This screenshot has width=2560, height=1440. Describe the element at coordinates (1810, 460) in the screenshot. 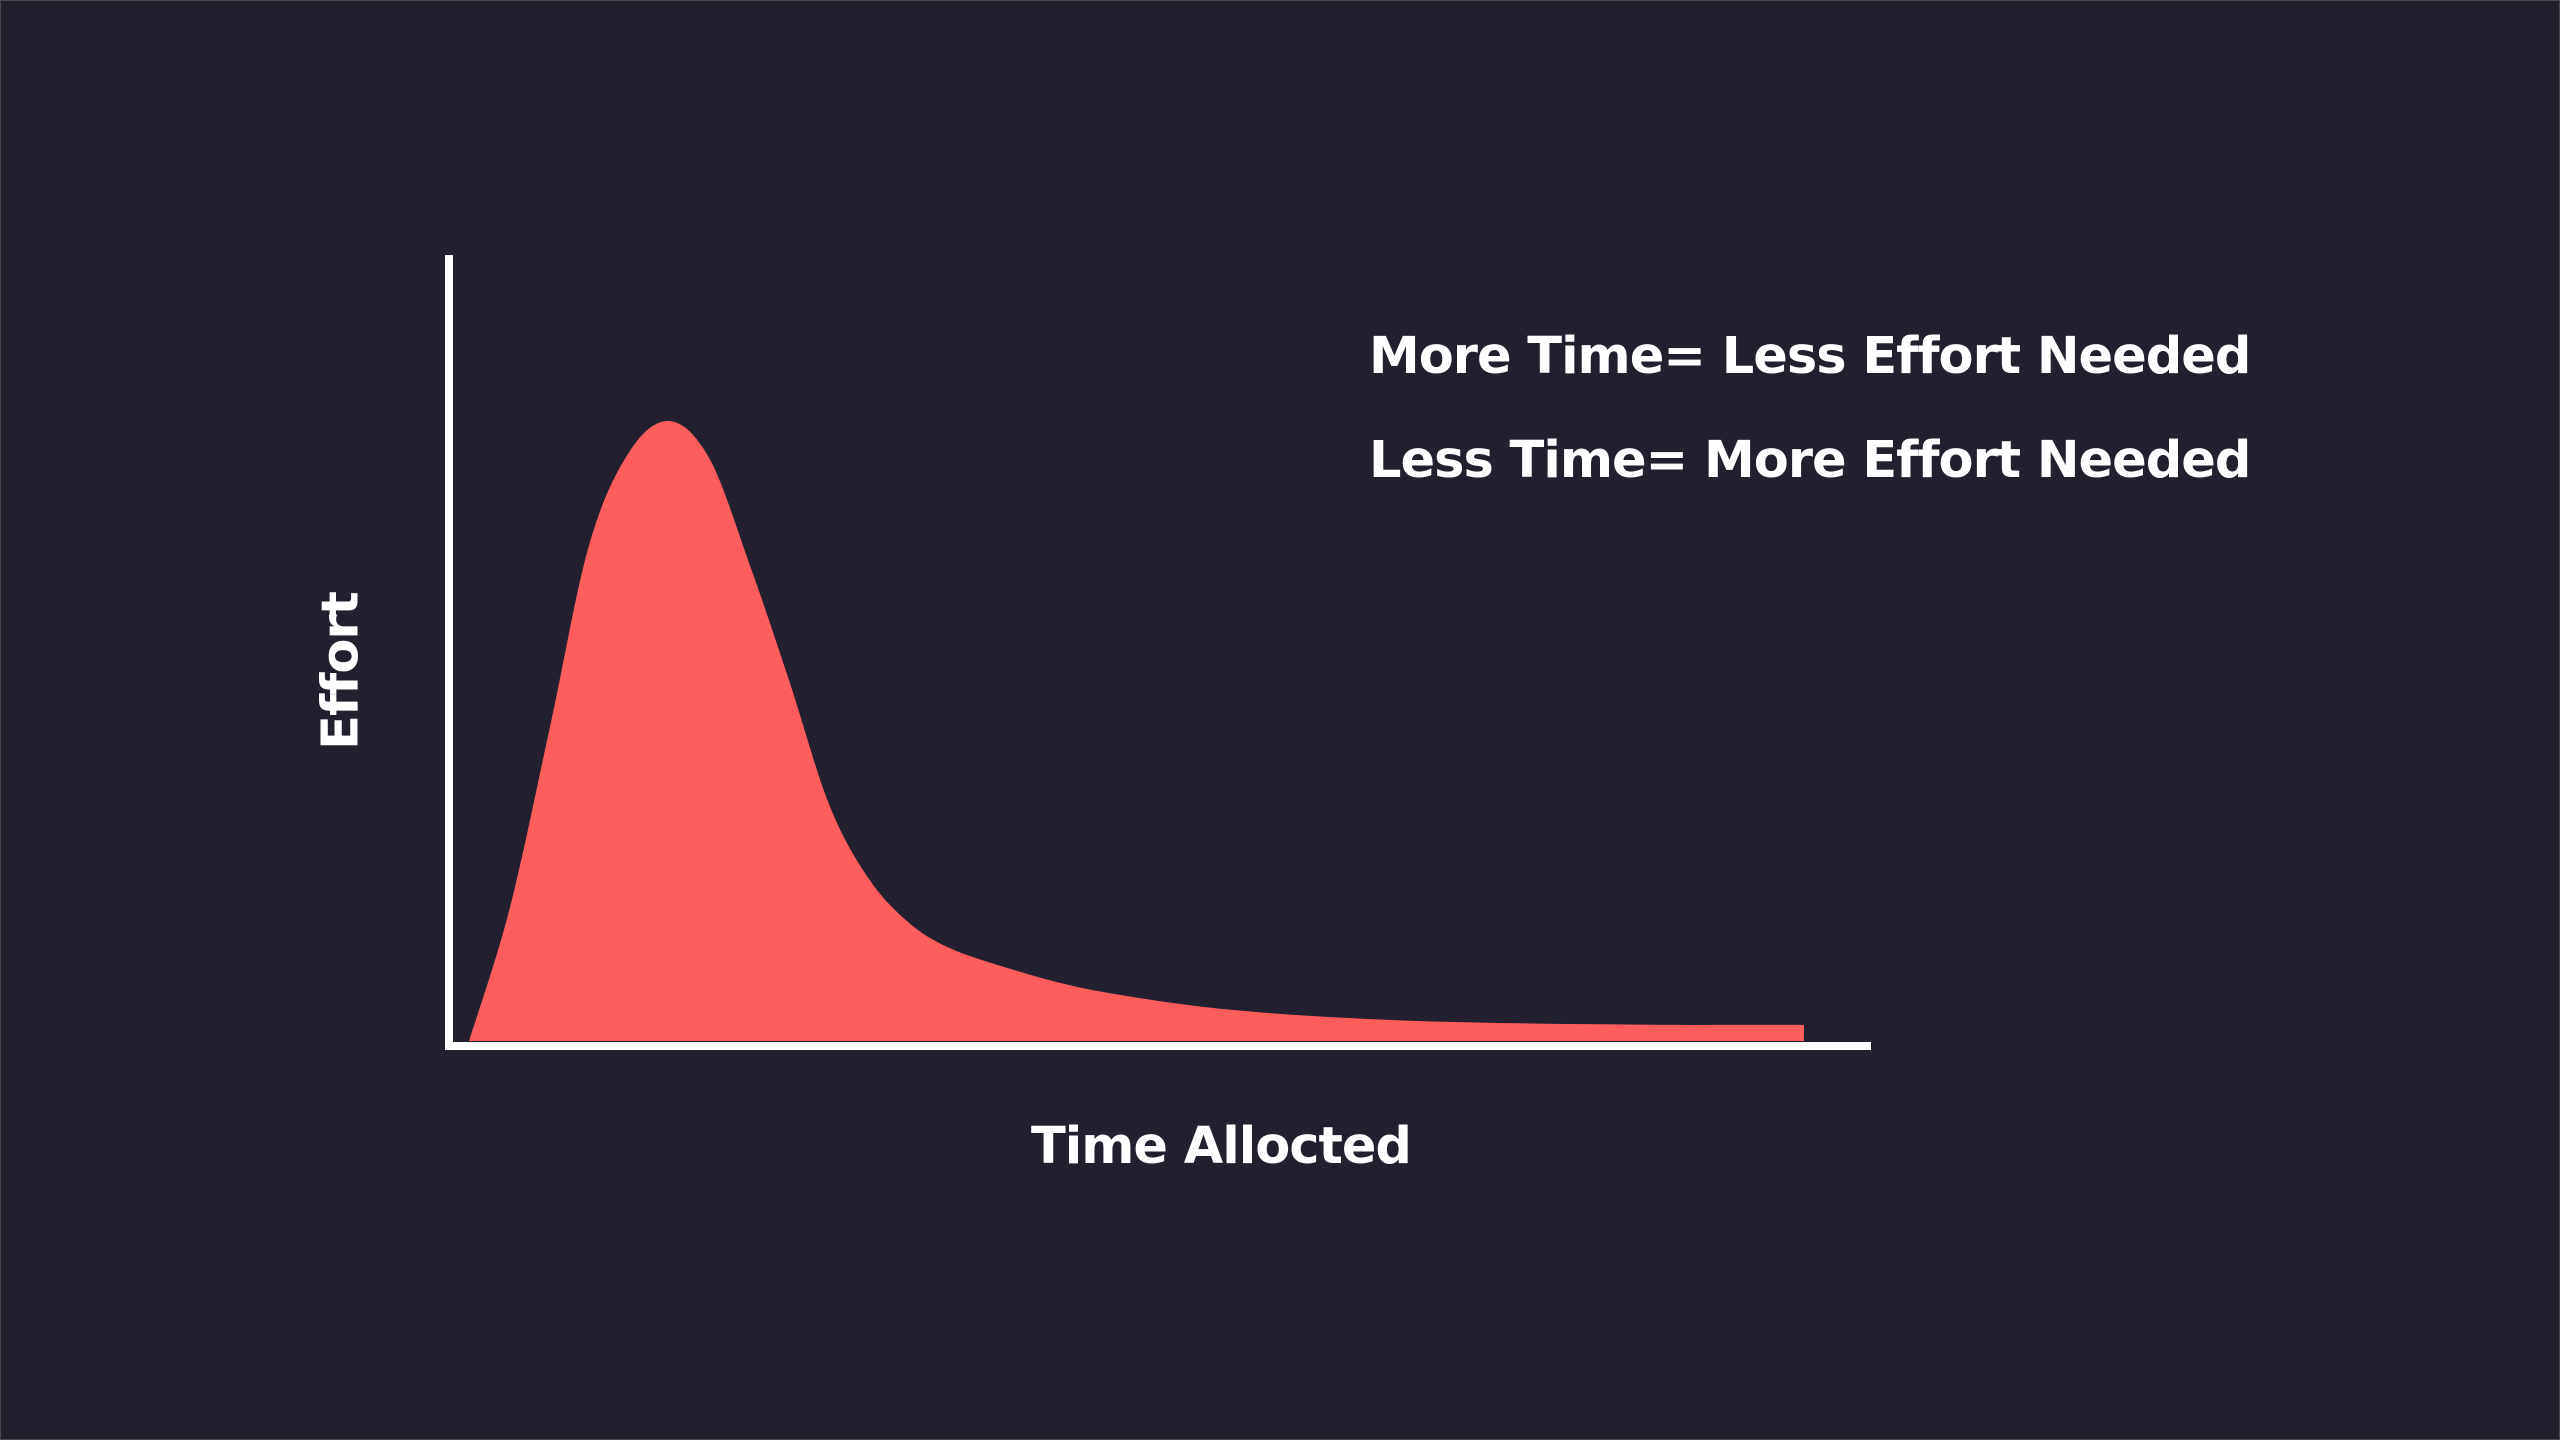

I see `annotation-less-time: Less Time= More Effort Needed` at that location.